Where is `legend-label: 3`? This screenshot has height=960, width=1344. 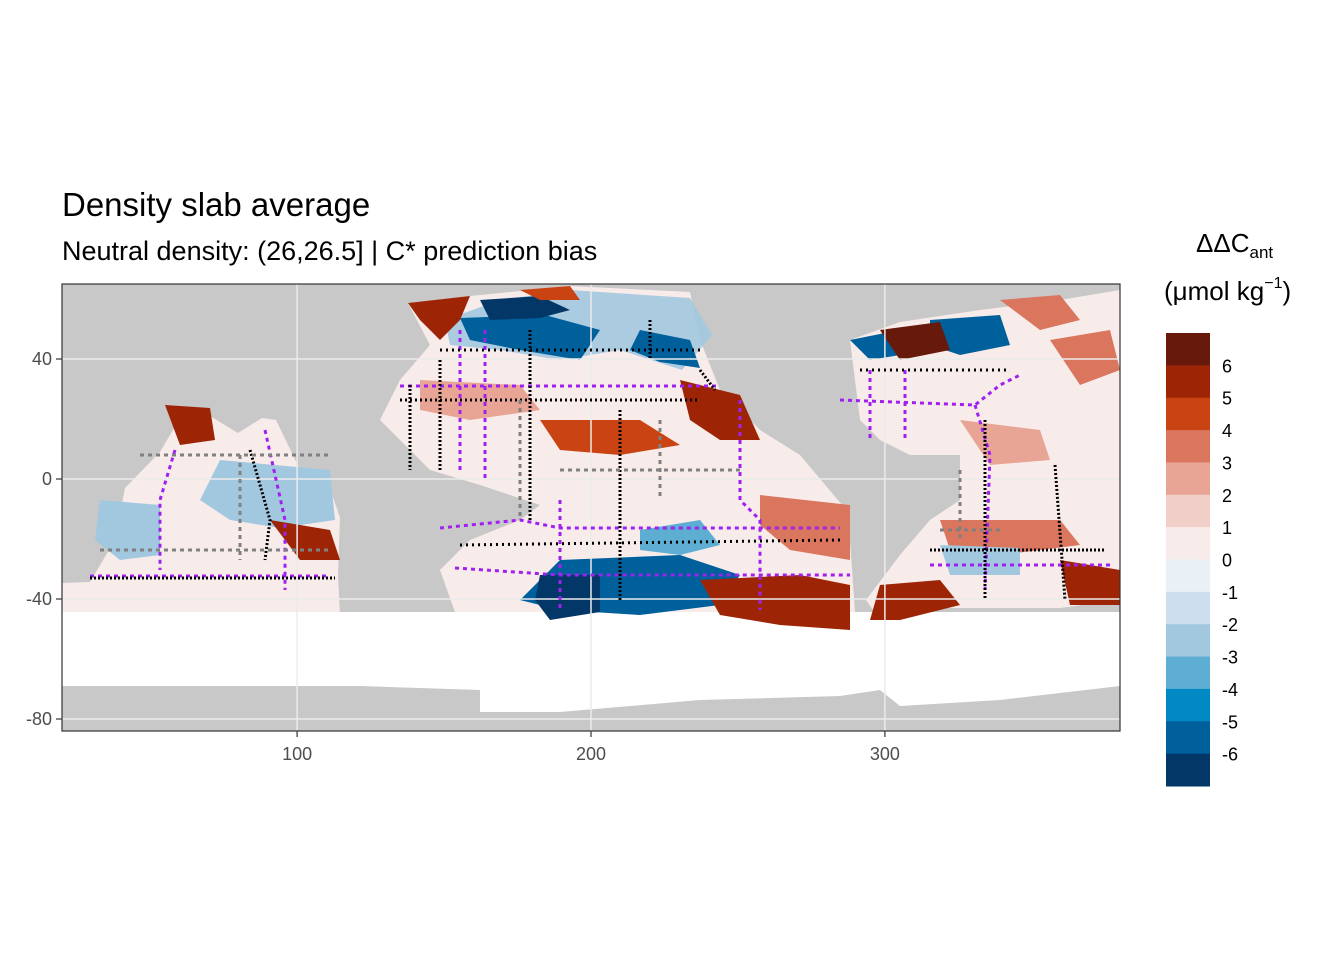 legend-label: 3 is located at coordinates (1227, 463).